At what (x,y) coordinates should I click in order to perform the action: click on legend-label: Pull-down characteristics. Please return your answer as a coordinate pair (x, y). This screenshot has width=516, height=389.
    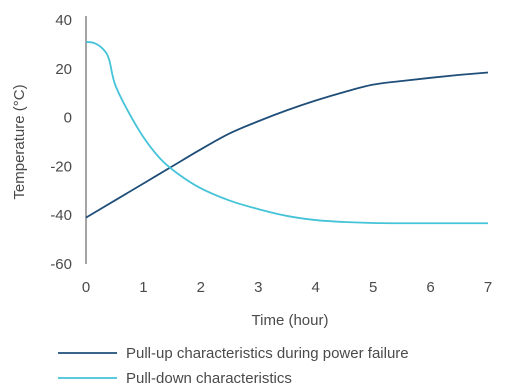
    Looking at the image, I should click on (209, 378).